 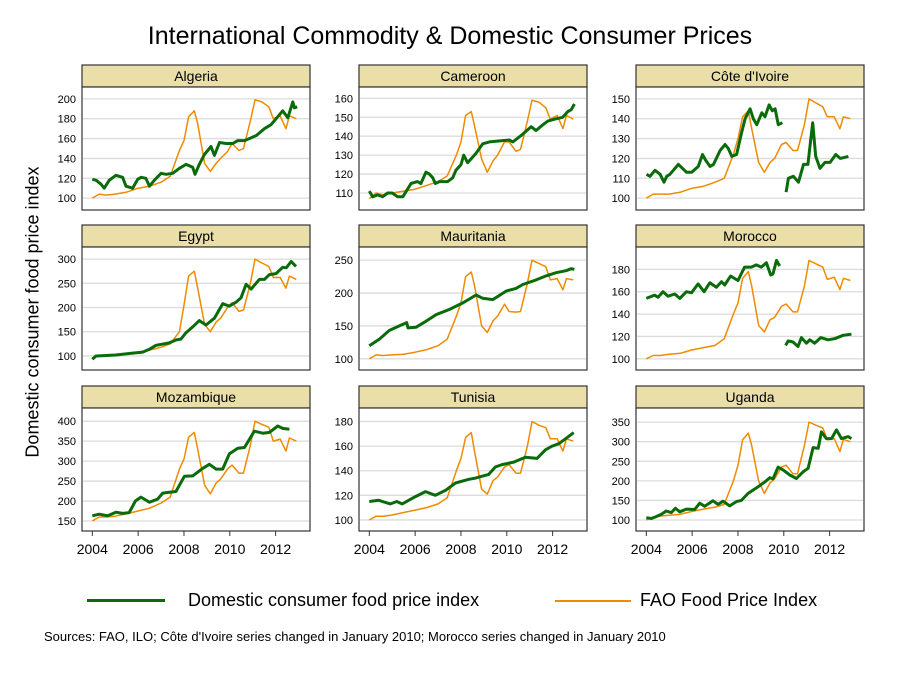 I want to click on panel-title: Mozambique, so click(x=196, y=397).